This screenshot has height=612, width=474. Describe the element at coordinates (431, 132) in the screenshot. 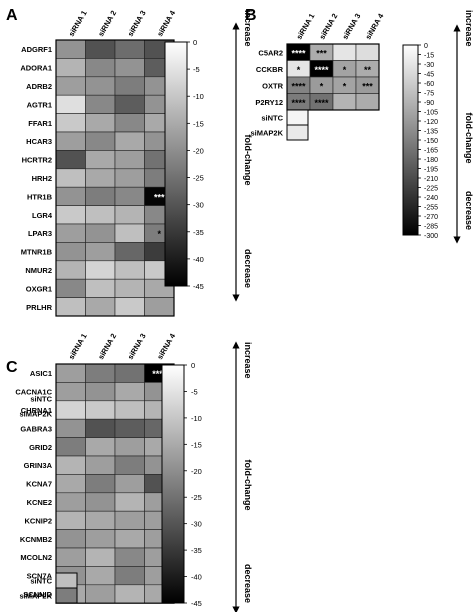

I see `colorbar-tick-label: -135` at that location.